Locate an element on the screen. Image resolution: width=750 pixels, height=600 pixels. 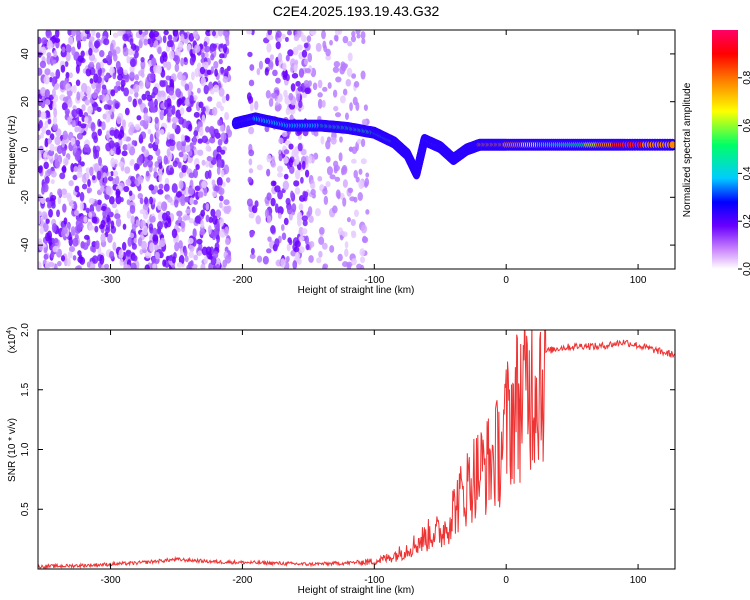
spectrogram-y-label: Frequency (Hz) is located at coordinates (12, 150).